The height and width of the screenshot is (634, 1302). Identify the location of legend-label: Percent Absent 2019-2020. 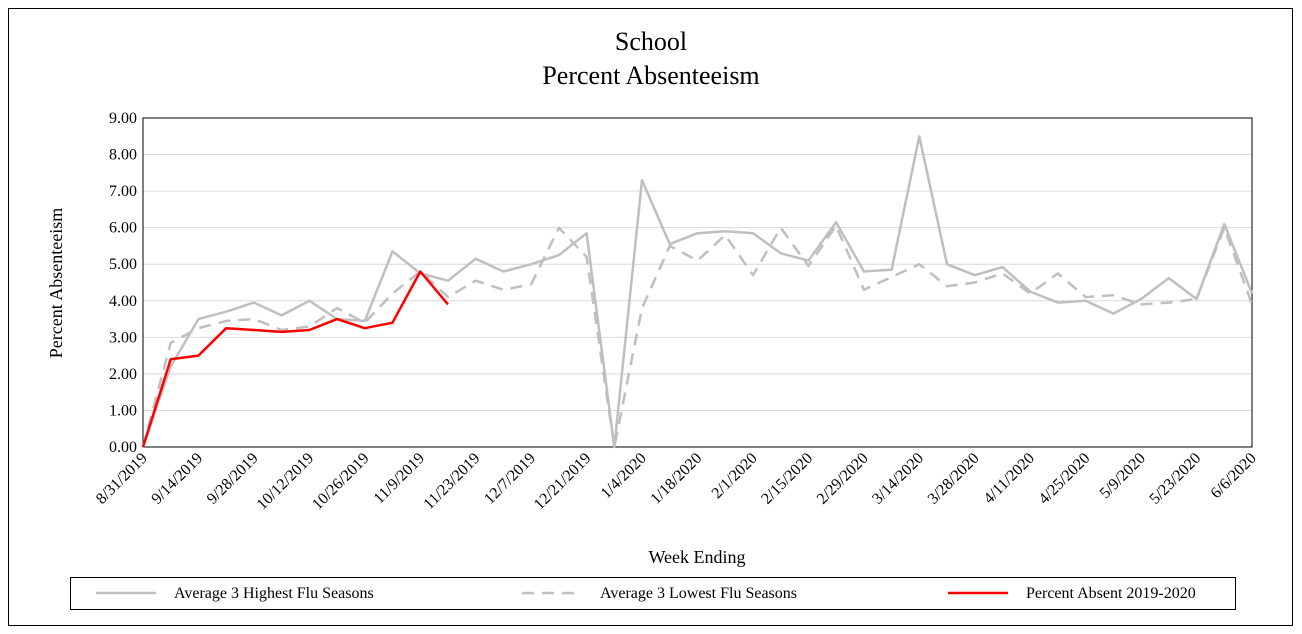
(1111, 593).